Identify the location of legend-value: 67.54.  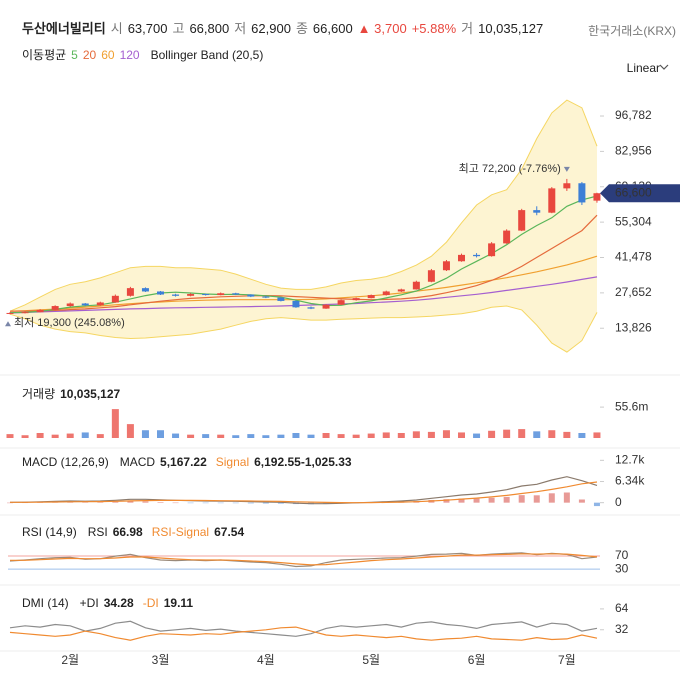
(229, 532).